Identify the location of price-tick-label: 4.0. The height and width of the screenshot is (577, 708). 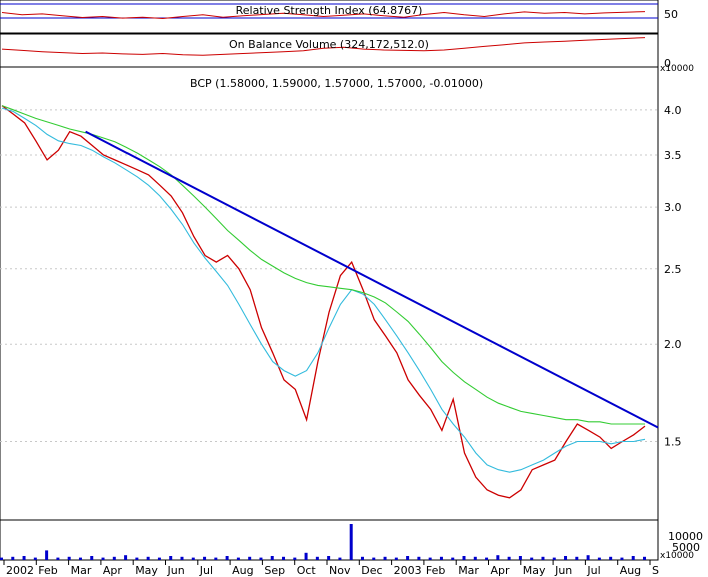
(673, 110).